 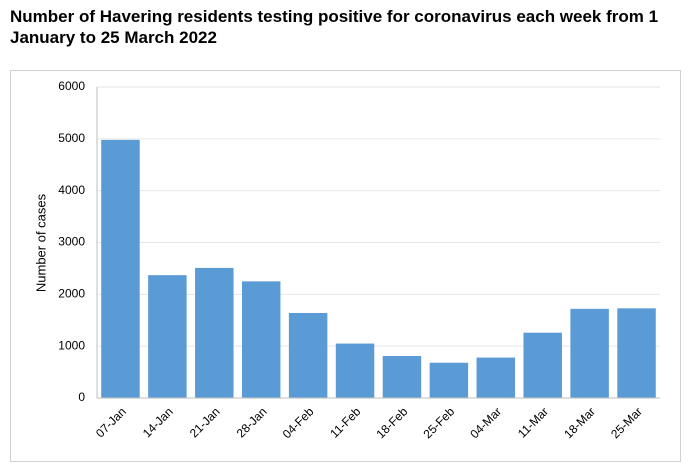 I want to click on y-tick-label: 2000, so click(x=71, y=294).